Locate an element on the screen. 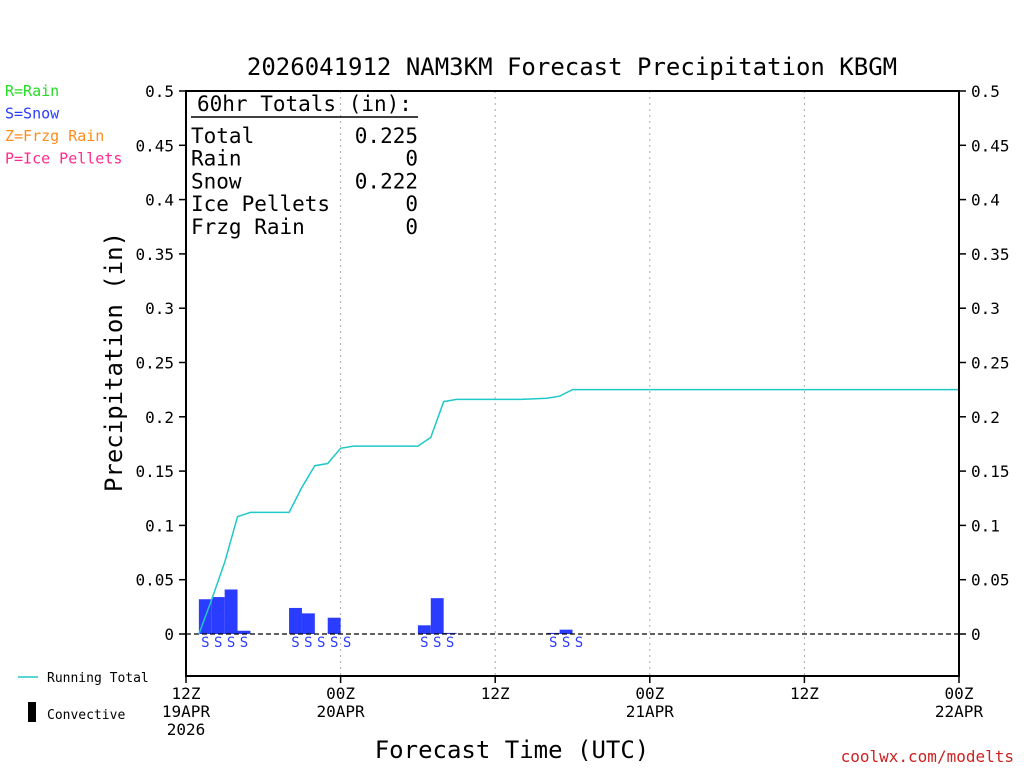 This screenshot has height=768, width=1024. ptype-marker-2: S is located at coordinates (231, 643).